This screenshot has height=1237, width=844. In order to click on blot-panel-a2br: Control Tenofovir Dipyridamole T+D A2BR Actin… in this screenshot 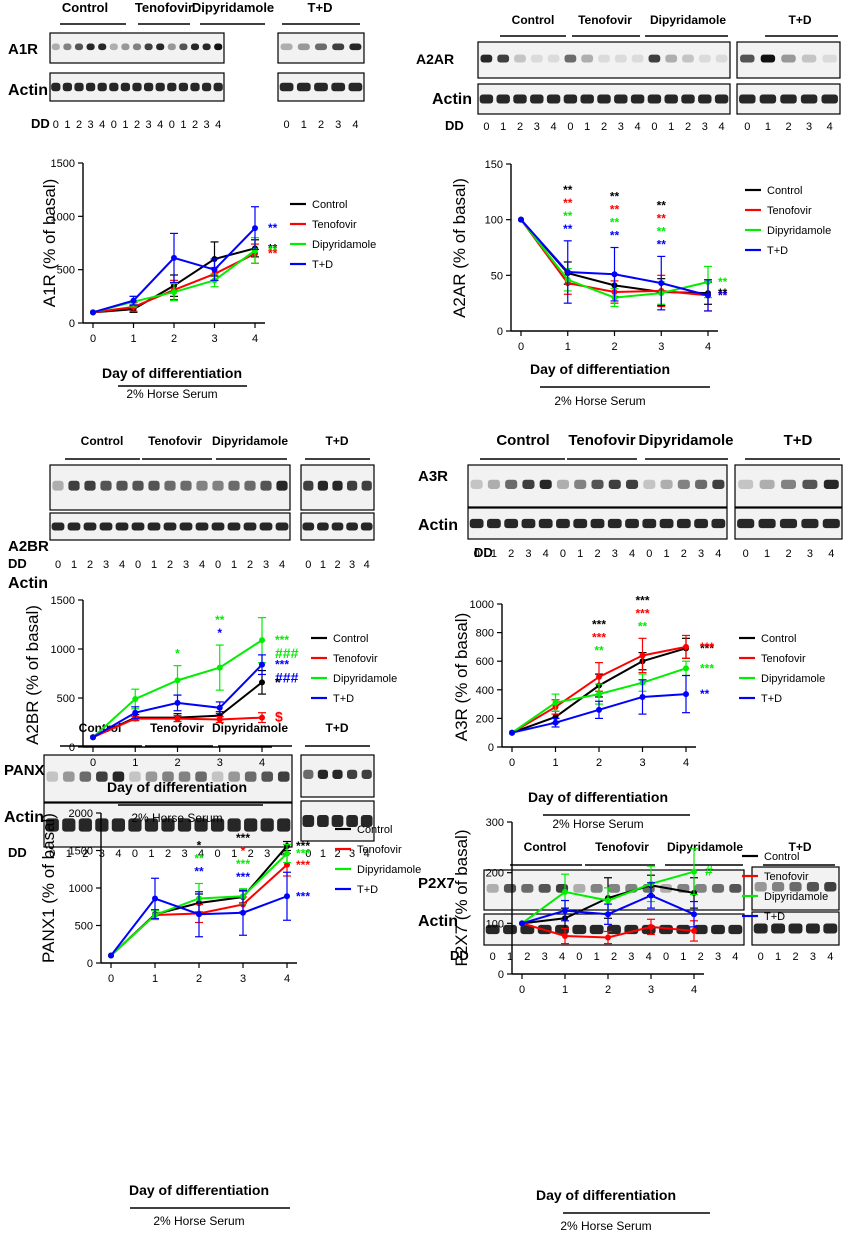, I will do `click(191, 513)`.